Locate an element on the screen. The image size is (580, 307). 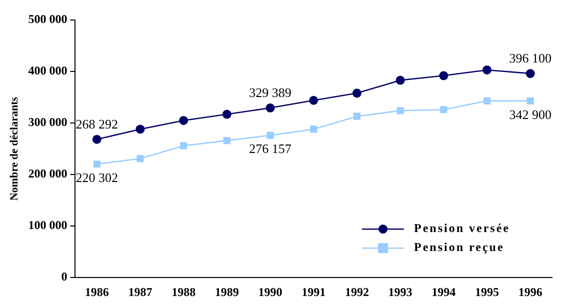
x-tick-label: 1994 is located at coordinates (444, 291).